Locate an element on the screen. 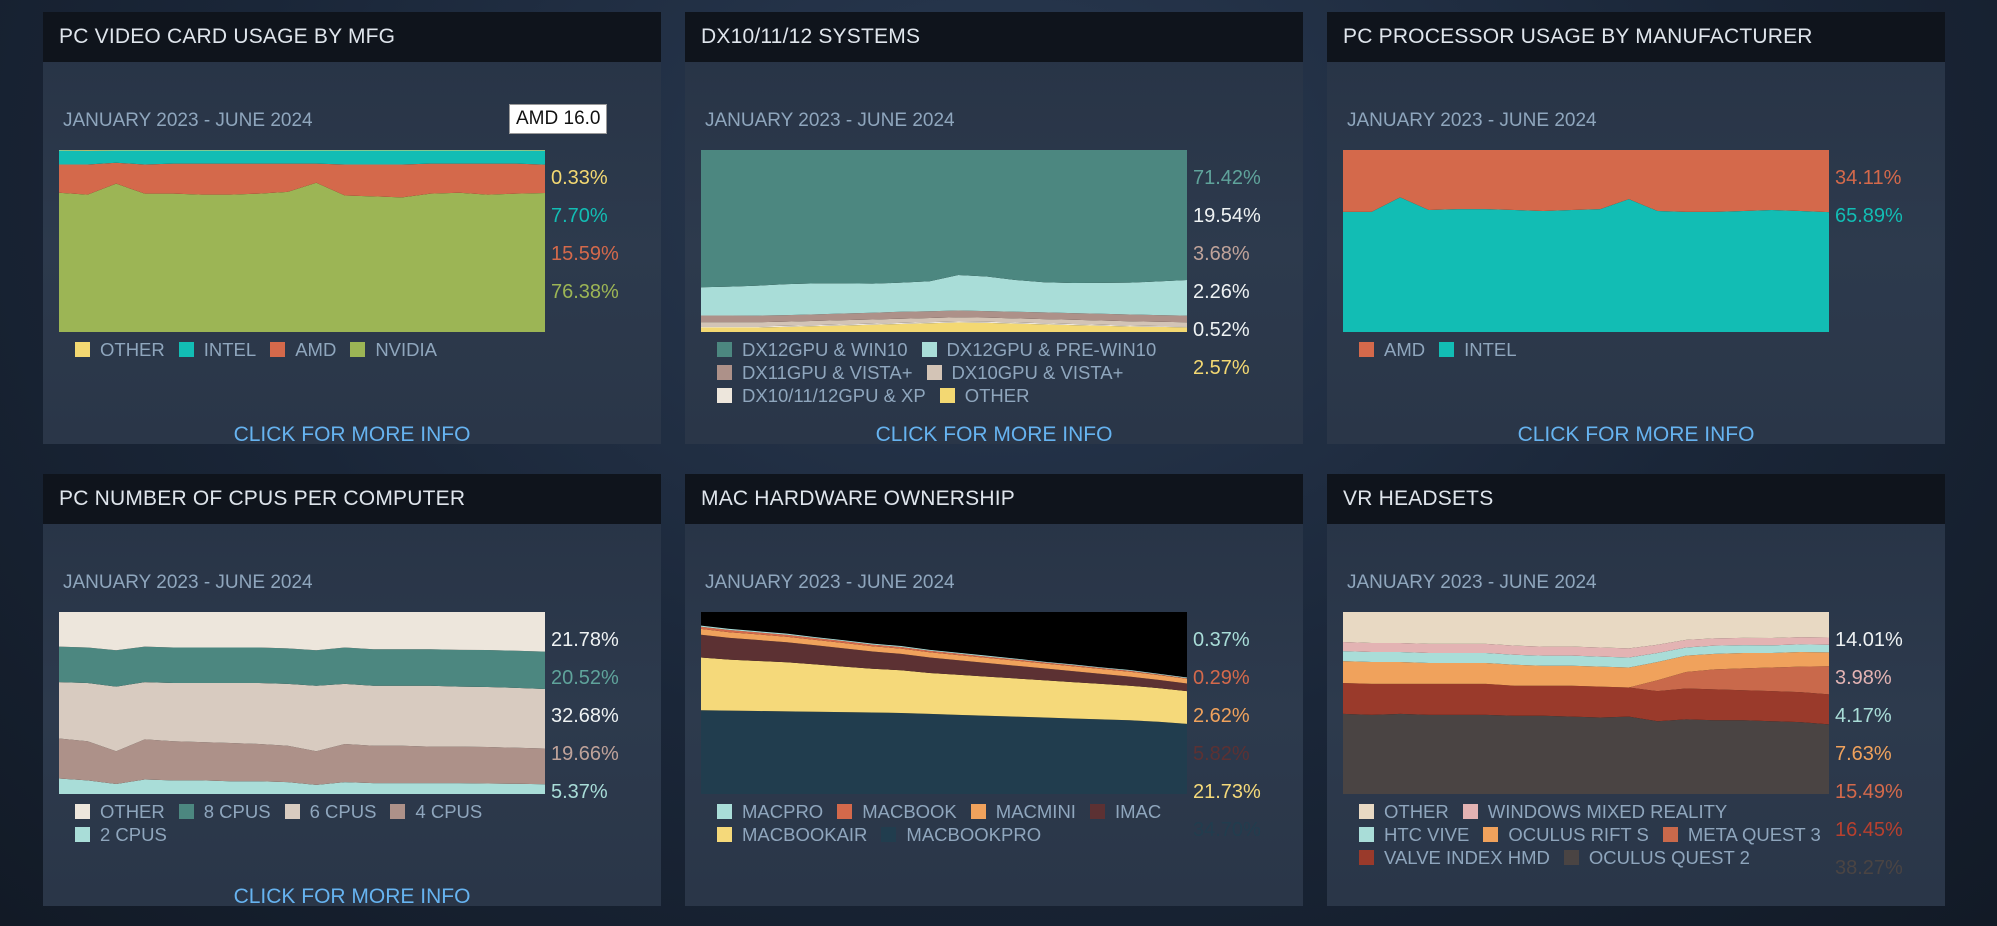 The image size is (1997, 926). area-series-dx12gpu-win10 is located at coordinates (944, 219).